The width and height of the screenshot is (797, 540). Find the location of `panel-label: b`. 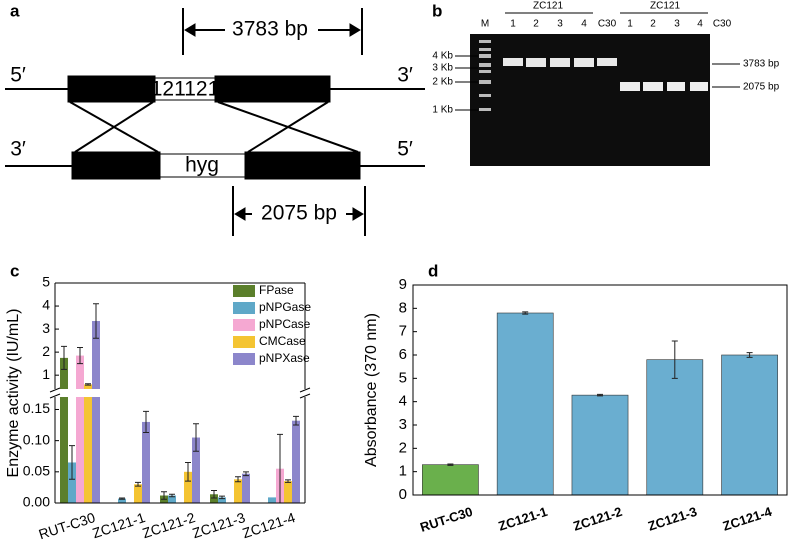

panel-label: b is located at coordinates (437, 10).